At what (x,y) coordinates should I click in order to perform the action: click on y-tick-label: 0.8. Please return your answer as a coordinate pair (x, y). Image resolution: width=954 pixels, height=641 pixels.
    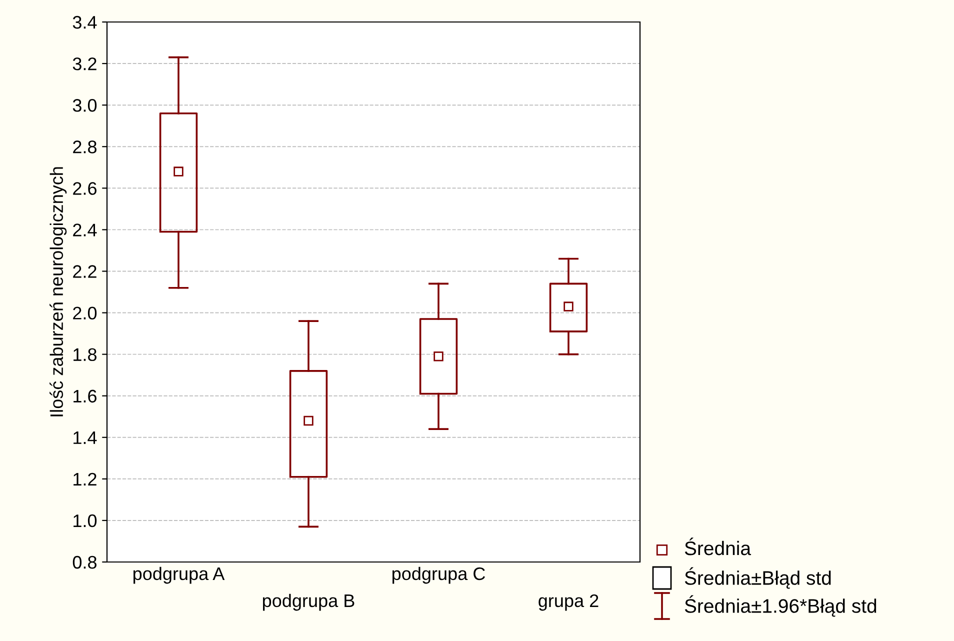
    Looking at the image, I should click on (84, 562).